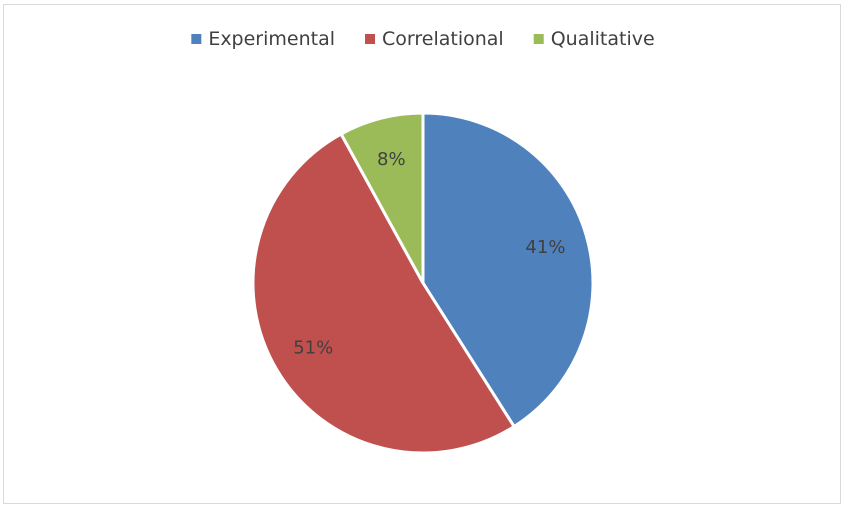 The height and width of the screenshot is (507, 845). I want to click on legend: Experimental Correlational Qualitative, so click(423, 39).